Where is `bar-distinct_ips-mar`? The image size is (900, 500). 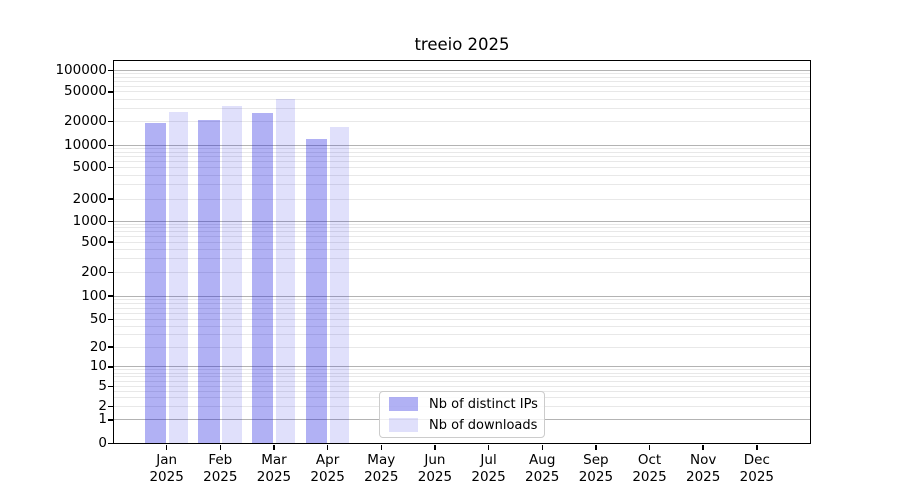
bar-distinct_ips-mar is located at coordinates (262, 278).